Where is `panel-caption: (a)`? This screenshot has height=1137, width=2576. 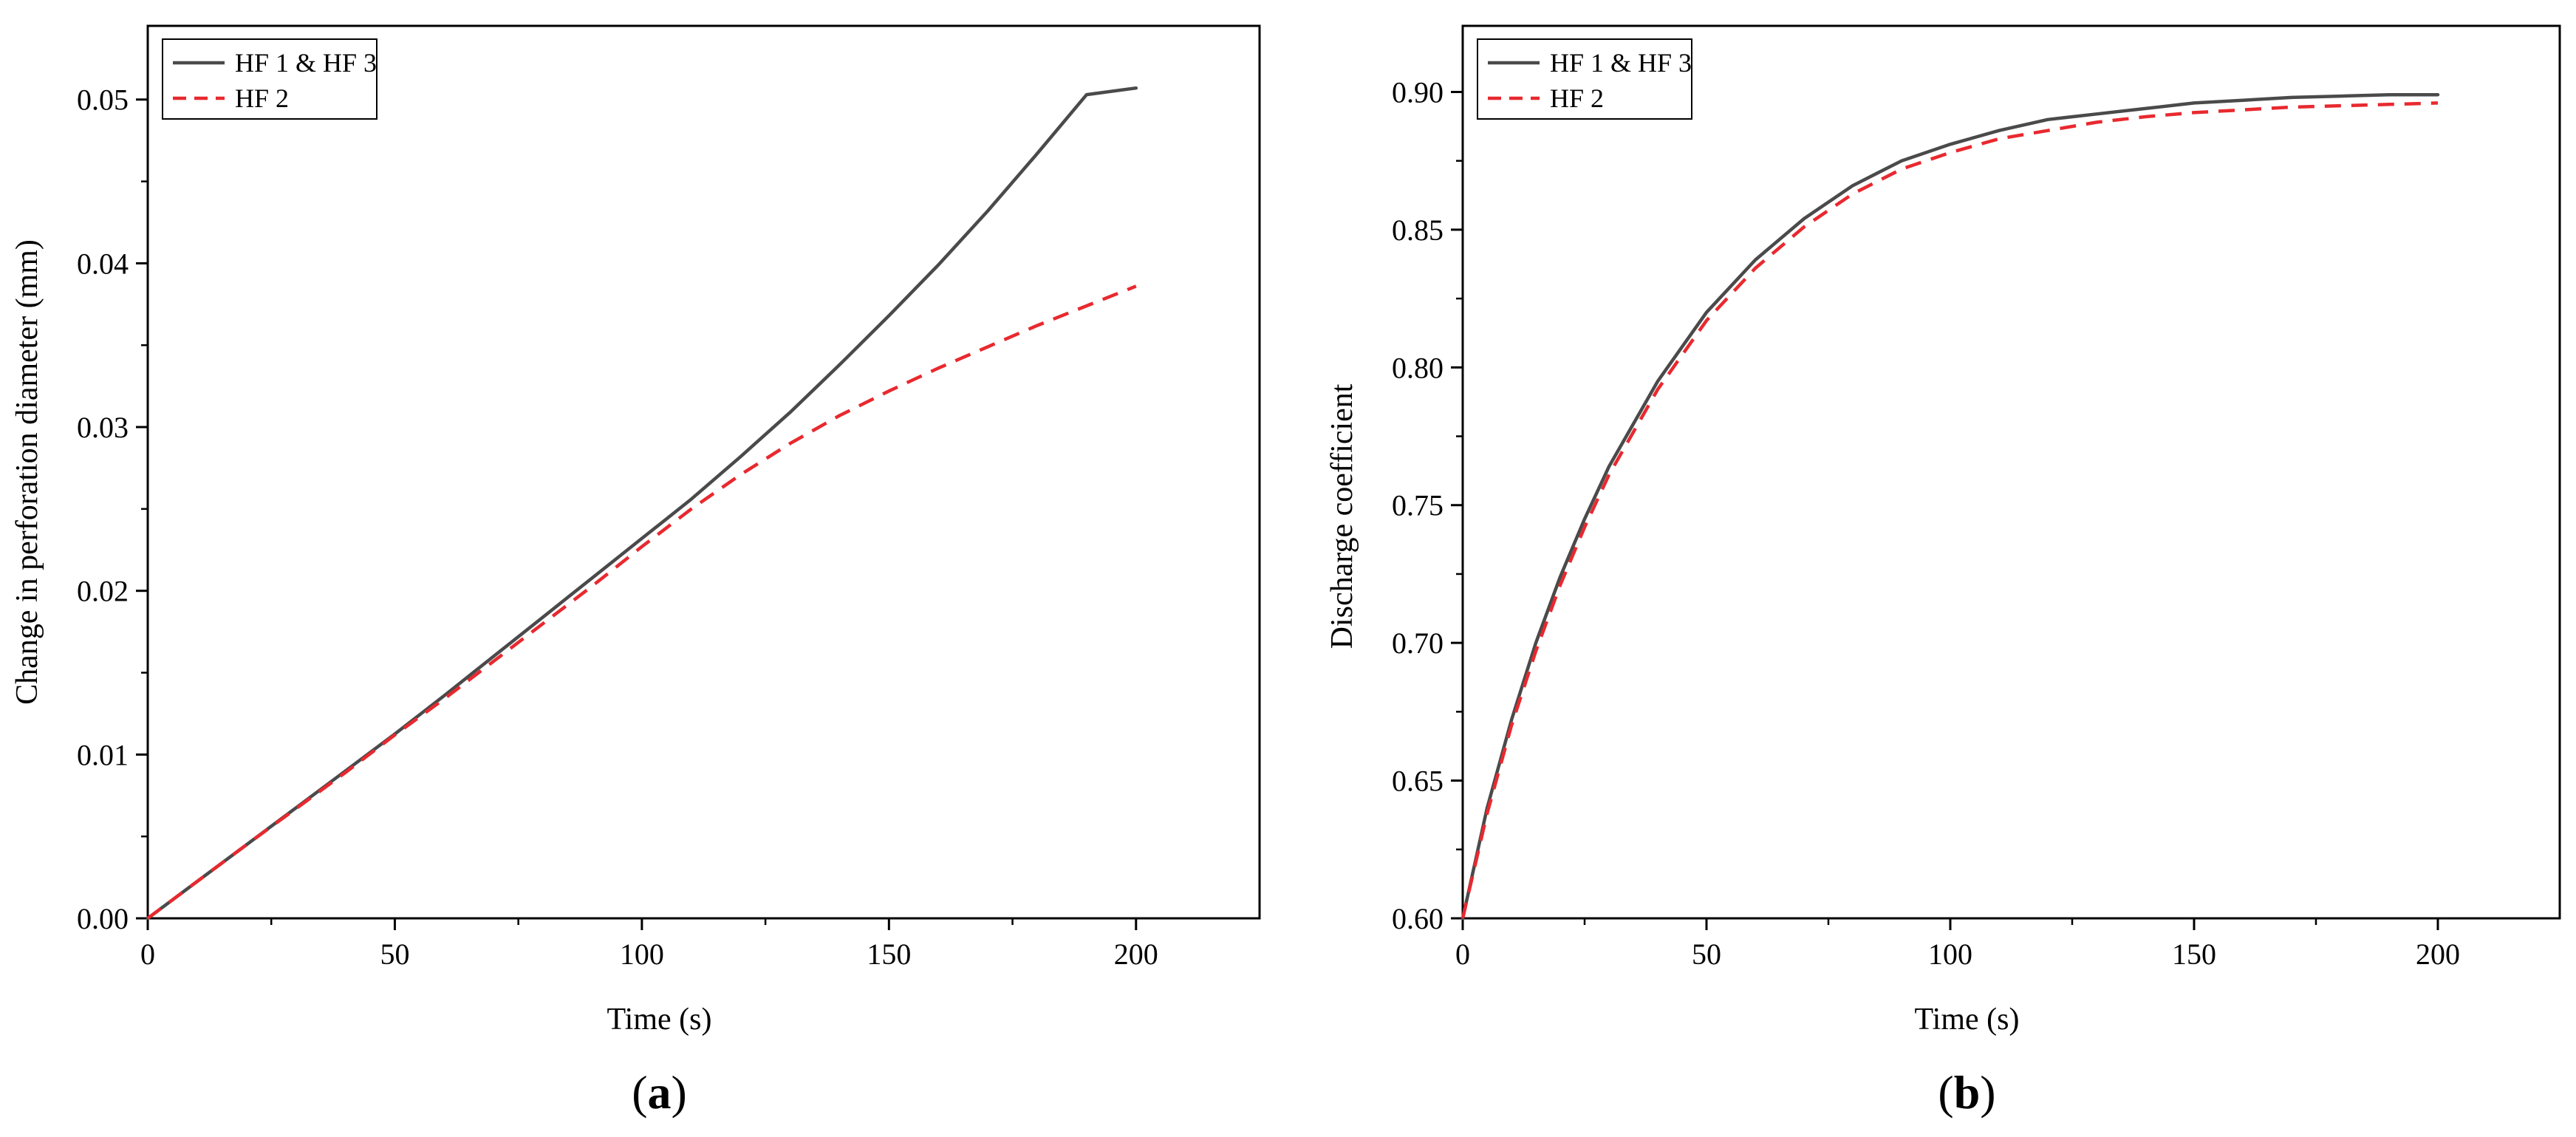 panel-caption: (a) is located at coordinates (659, 1092).